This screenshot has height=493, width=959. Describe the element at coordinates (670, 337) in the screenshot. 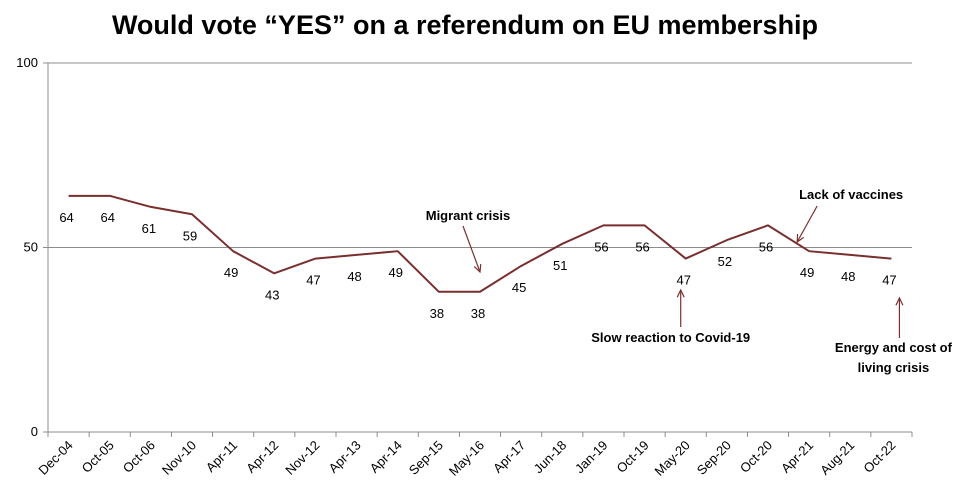

I see `annotation-text: Slow reaction to Covid-19` at that location.